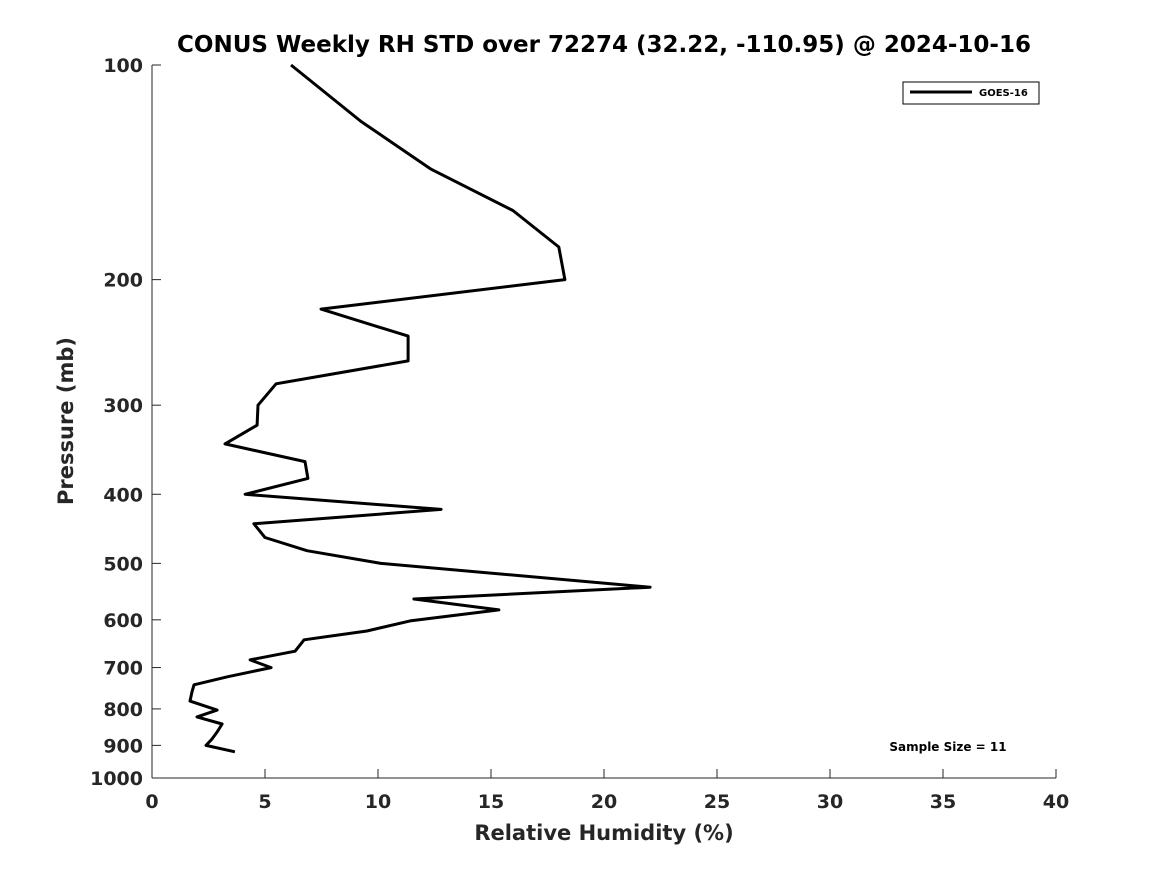 This screenshot has width=1167, height=879. I want to click on y-tick-label: 400, so click(123, 495).